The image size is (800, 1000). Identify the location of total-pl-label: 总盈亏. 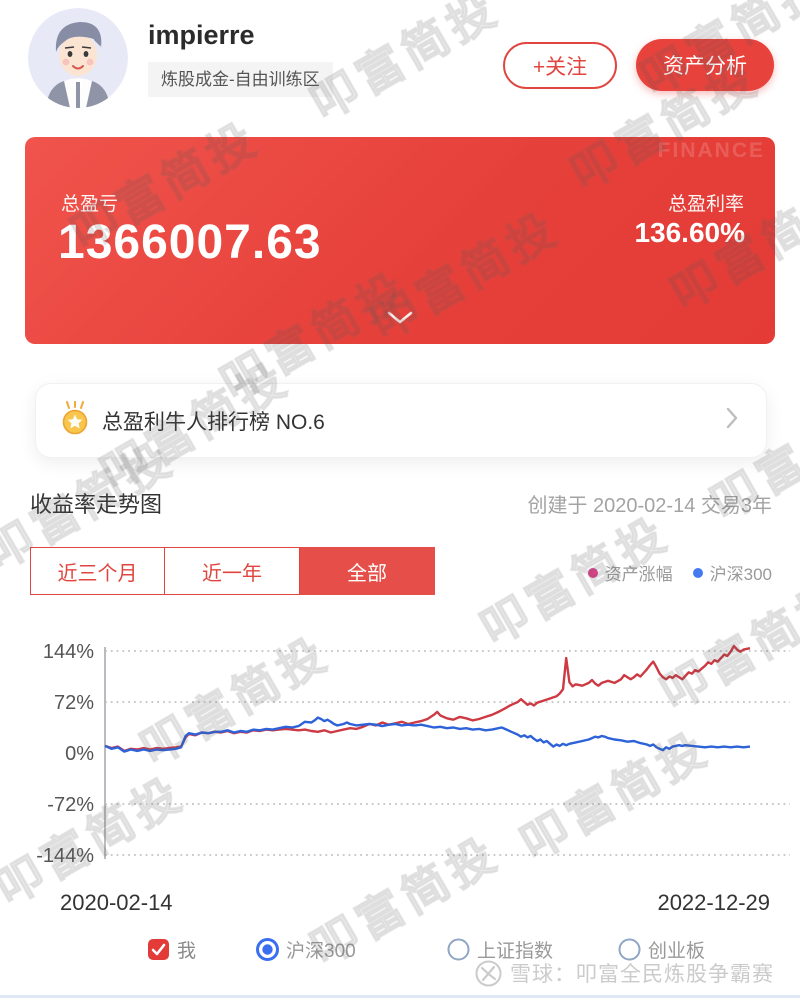
(90, 204).